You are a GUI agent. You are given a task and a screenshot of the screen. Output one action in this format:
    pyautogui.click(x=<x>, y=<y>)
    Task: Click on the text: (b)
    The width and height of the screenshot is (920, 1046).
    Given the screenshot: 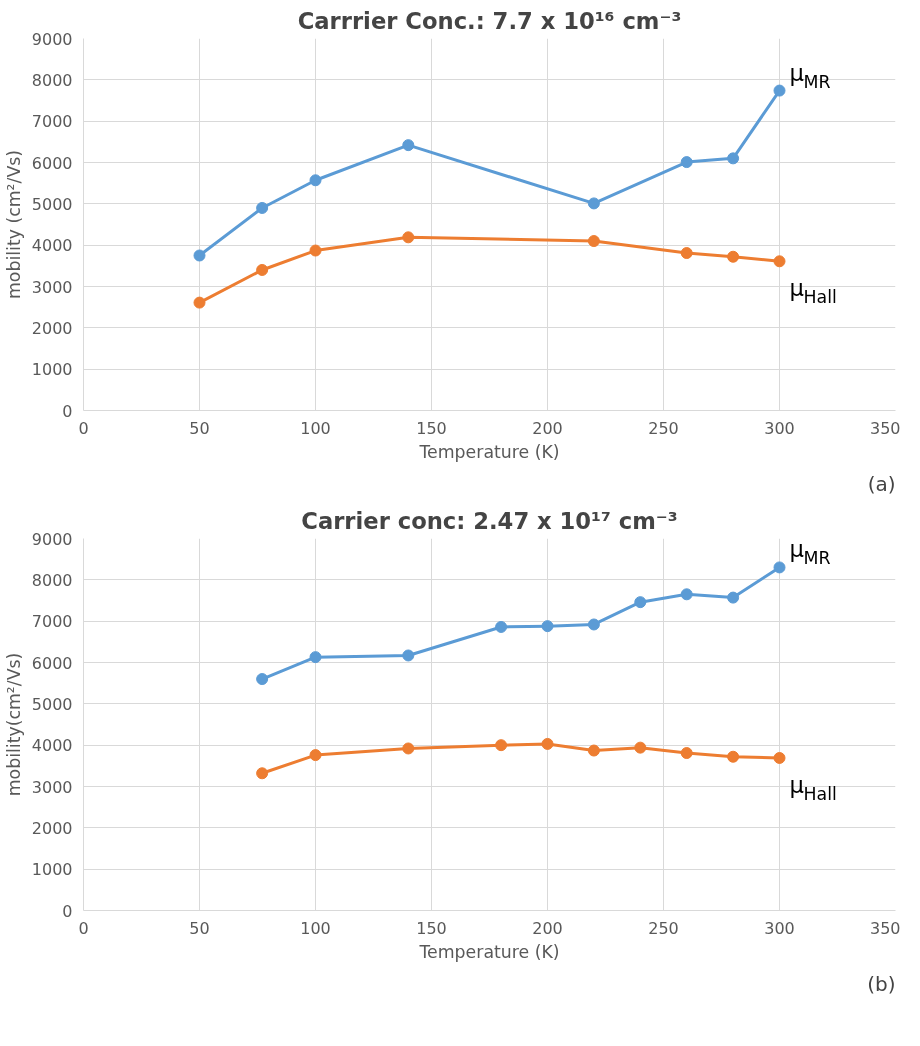 What is the action you would take?
    pyautogui.click(x=881, y=983)
    